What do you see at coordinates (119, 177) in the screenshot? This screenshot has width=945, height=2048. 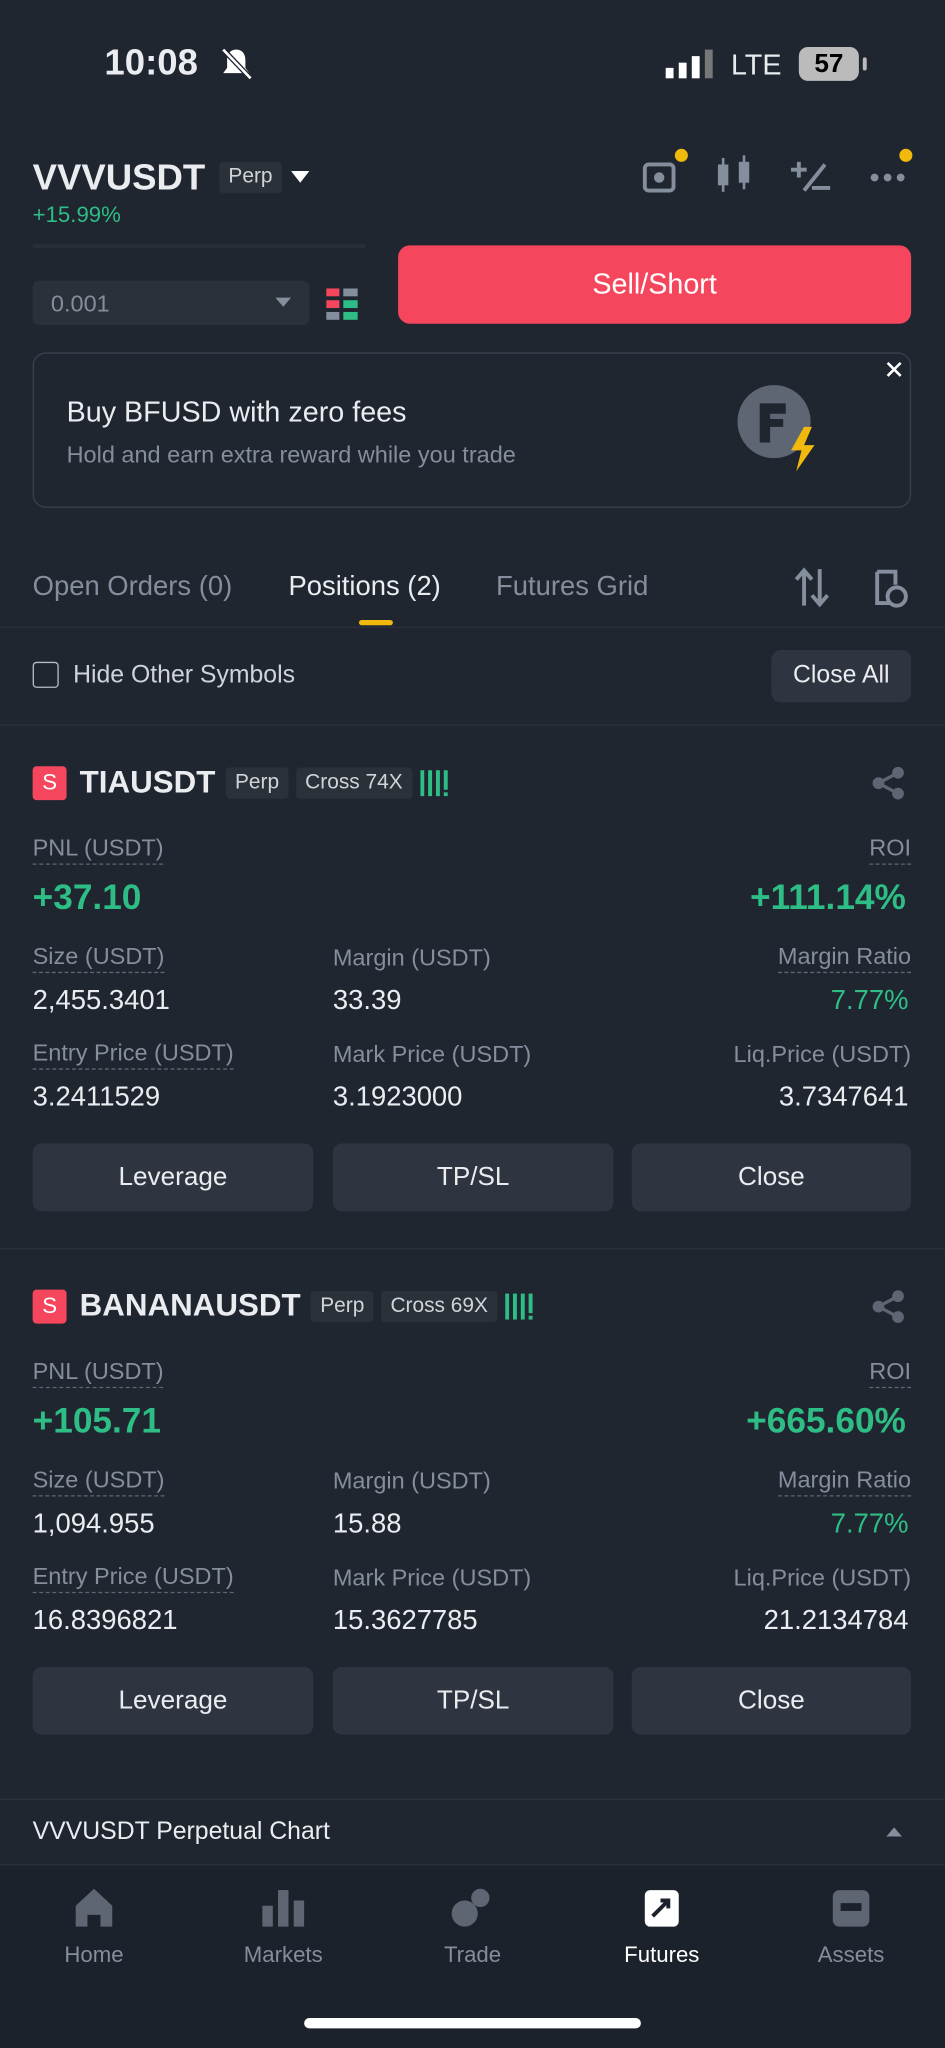 I see `symbol: VVVUSDT` at bounding box center [119, 177].